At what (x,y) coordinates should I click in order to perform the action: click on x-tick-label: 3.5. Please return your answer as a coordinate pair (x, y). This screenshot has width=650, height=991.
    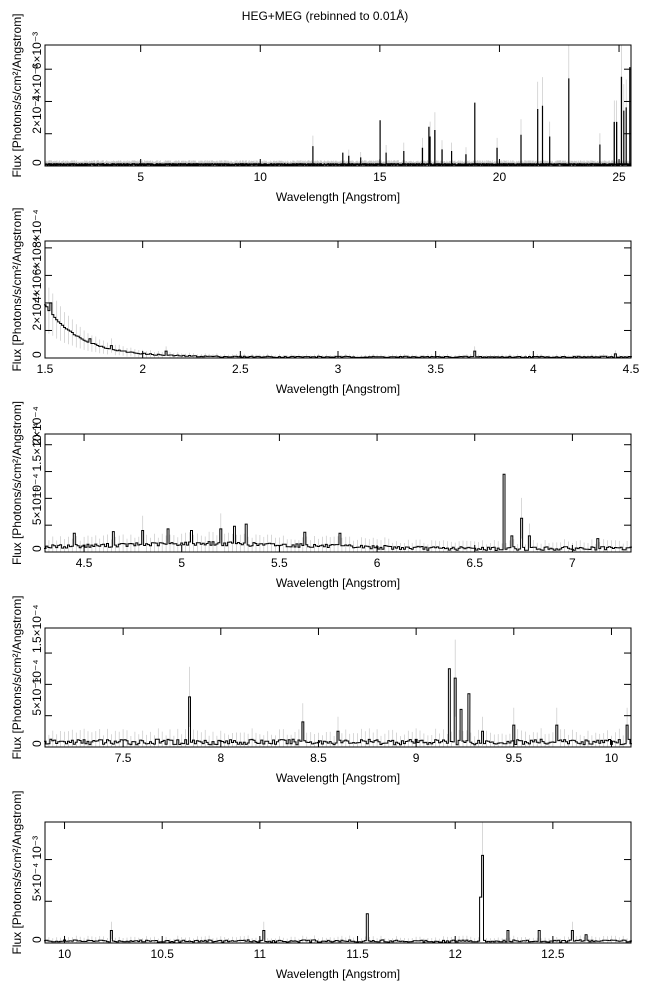
    Looking at the image, I should click on (435, 369).